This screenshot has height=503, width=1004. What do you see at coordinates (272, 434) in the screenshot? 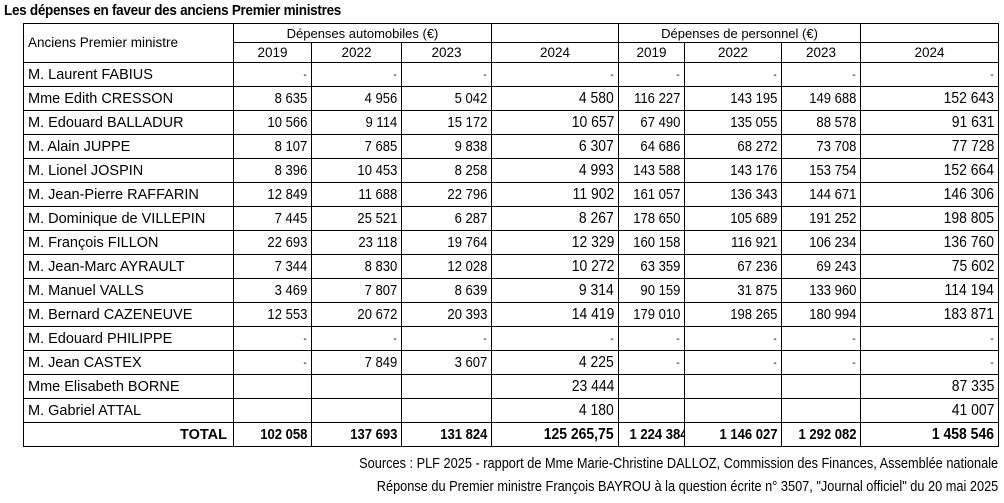
I see `total-value: 102 058` at bounding box center [272, 434].